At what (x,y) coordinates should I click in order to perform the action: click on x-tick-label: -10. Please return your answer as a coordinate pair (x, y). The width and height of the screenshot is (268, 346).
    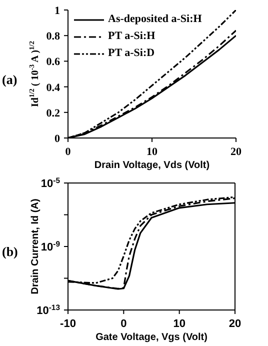
    Looking at the image, I should click on (68, 324).